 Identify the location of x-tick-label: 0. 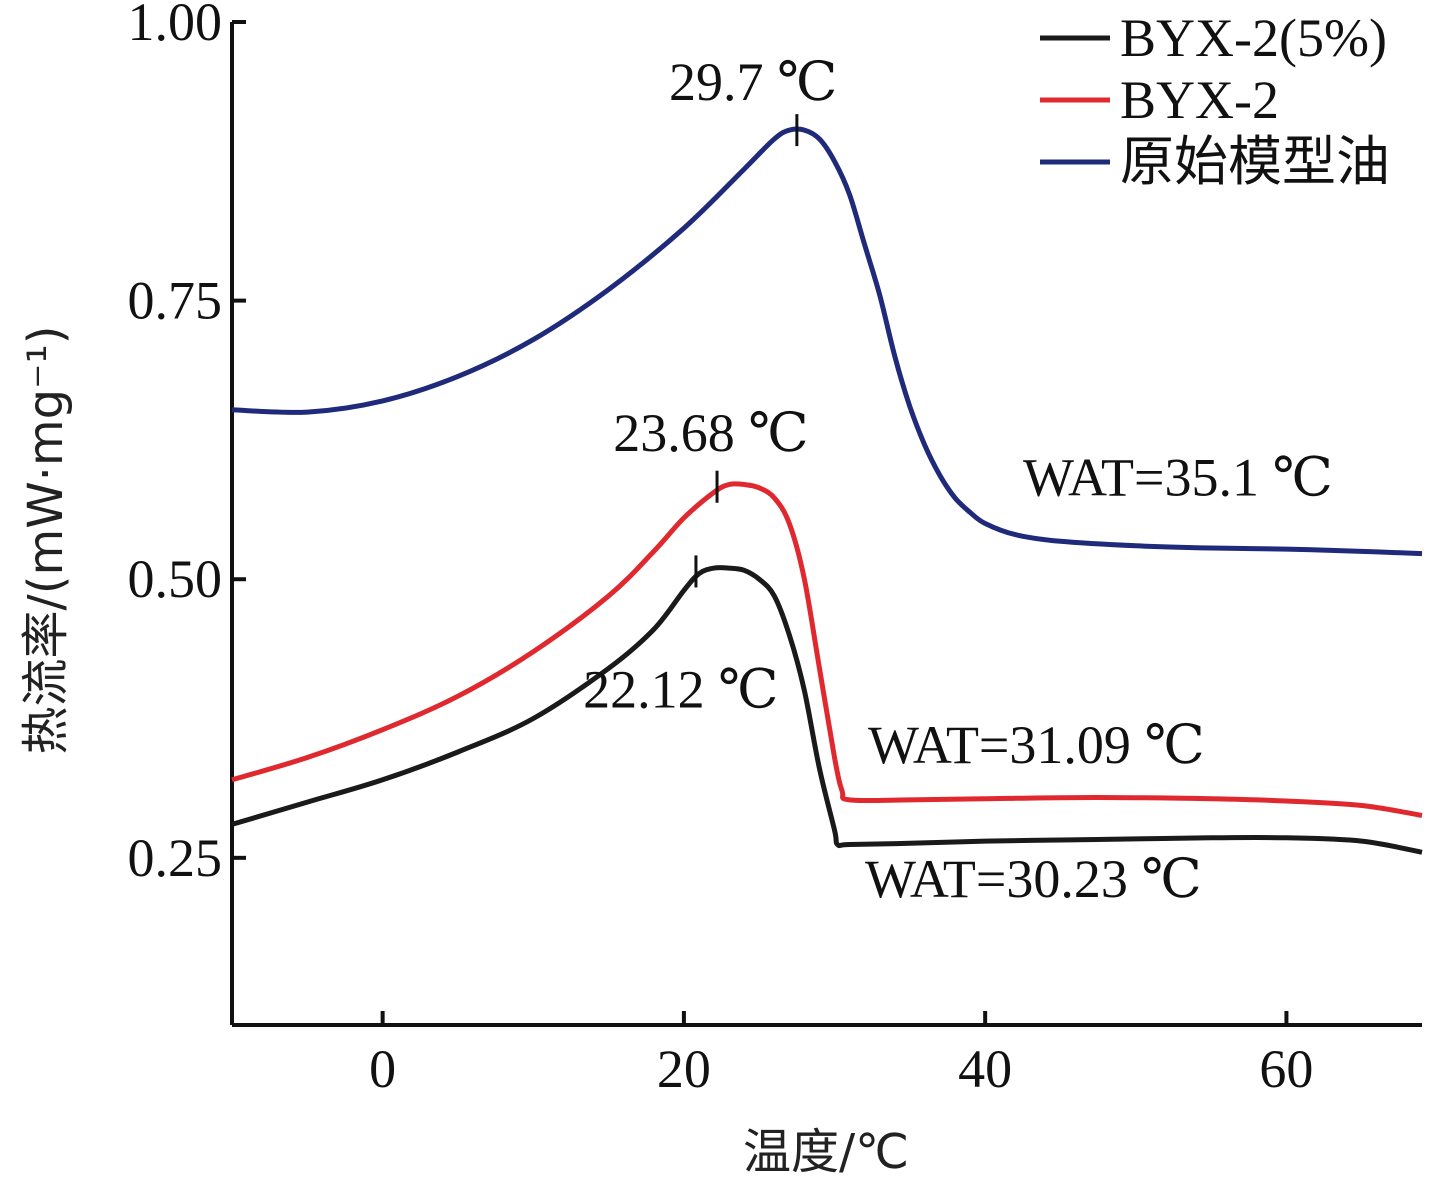
(382, 1069).